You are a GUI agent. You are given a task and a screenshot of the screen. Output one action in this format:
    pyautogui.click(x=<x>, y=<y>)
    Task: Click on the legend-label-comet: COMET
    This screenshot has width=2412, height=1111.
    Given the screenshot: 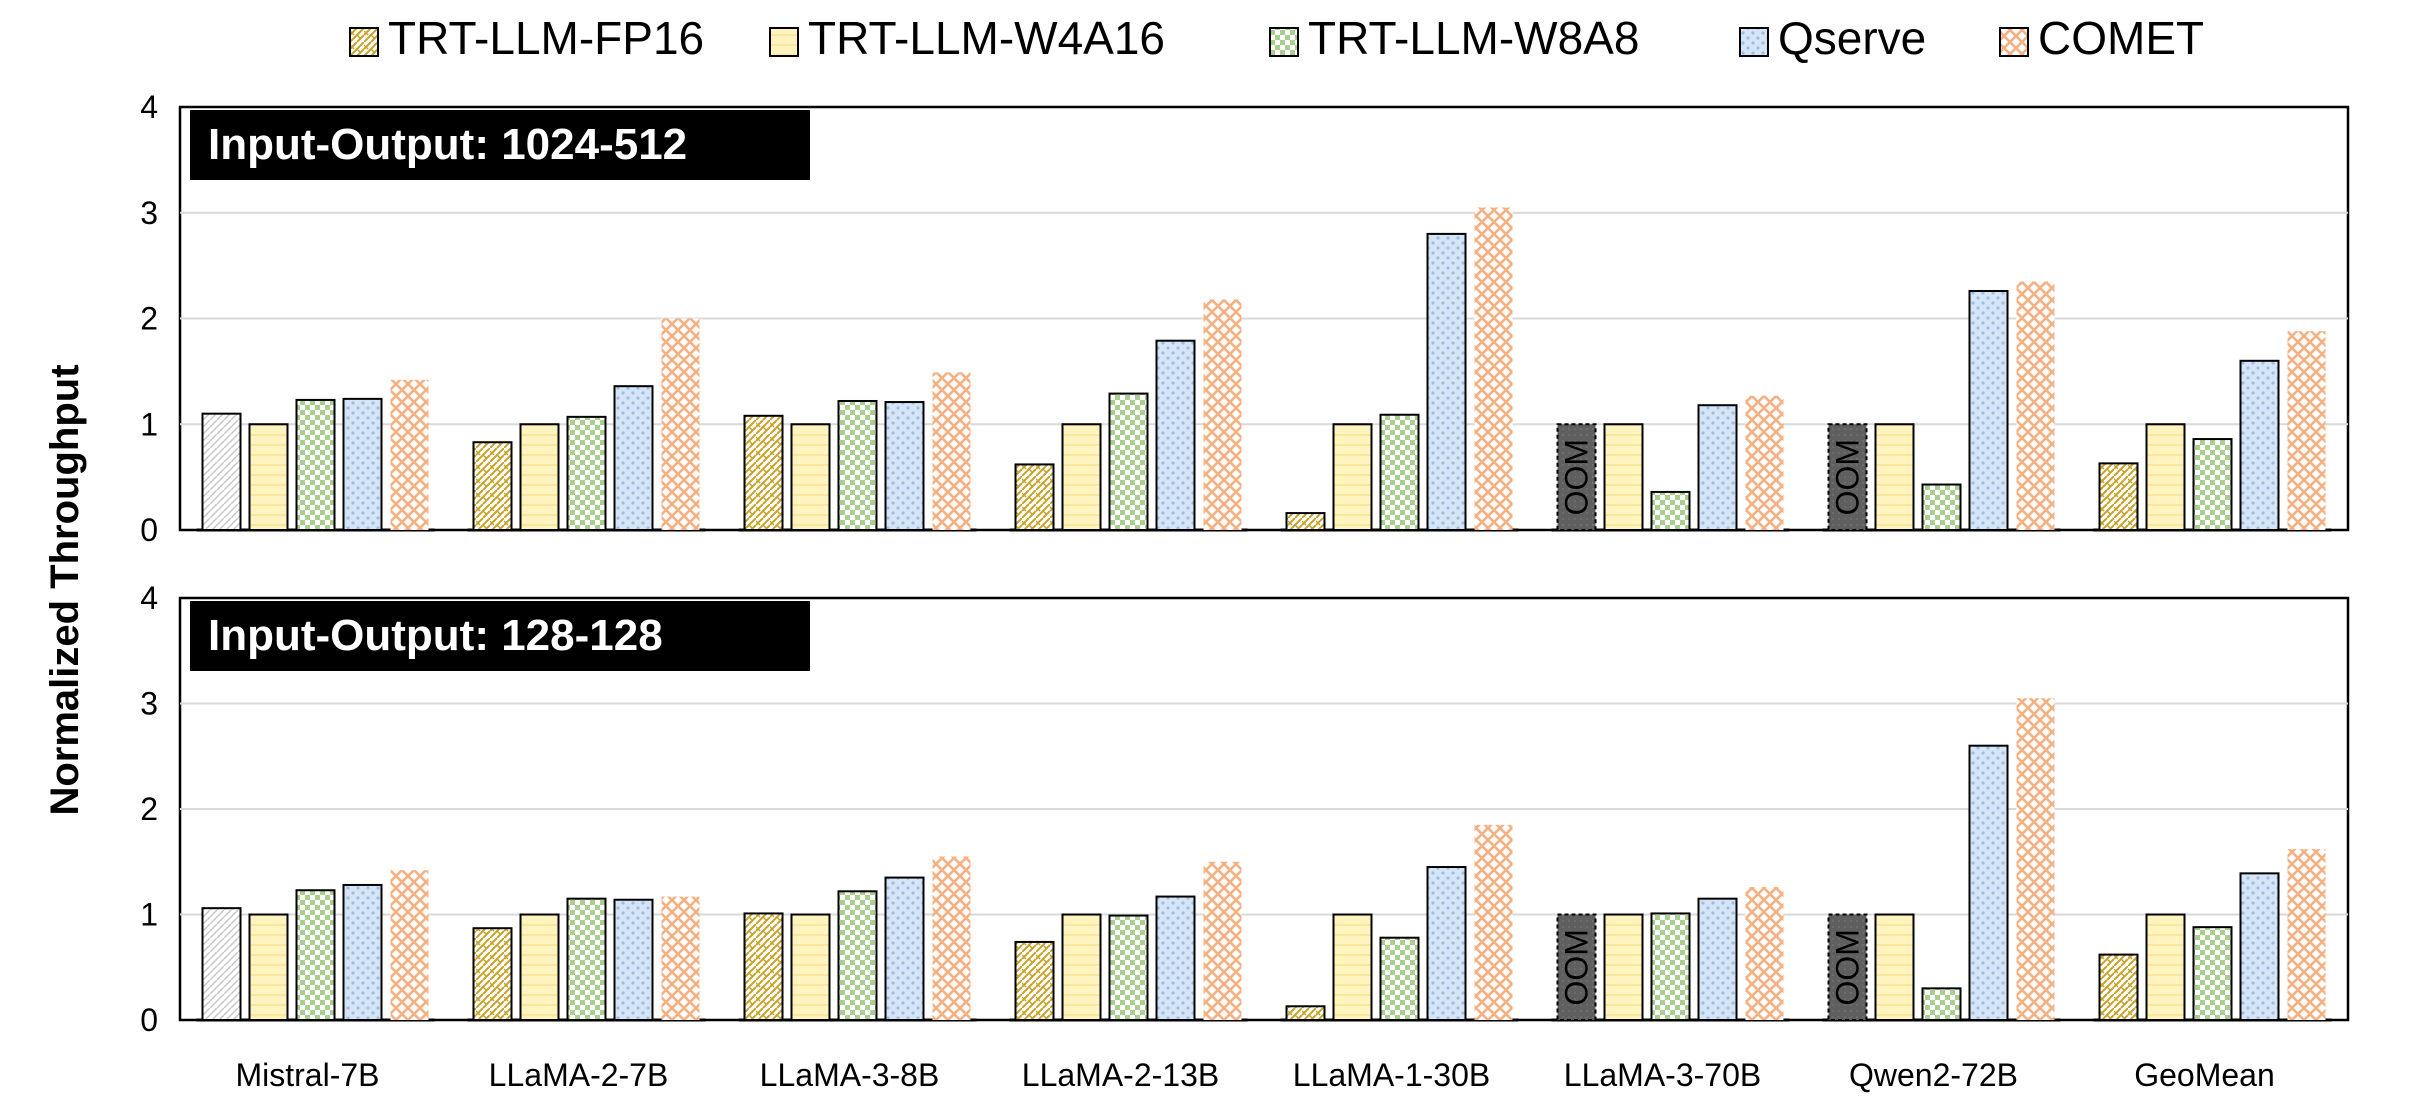 What is the action you would take?
    pyautogui.click(x=2121, y=38)
    